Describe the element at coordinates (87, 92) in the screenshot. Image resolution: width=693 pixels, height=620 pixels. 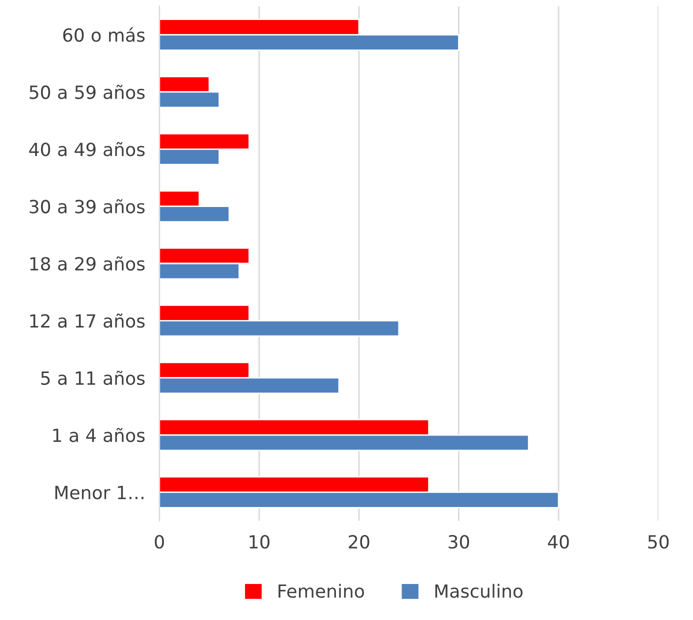
I see `y-tick-label: 50 a 59 años` at that location.